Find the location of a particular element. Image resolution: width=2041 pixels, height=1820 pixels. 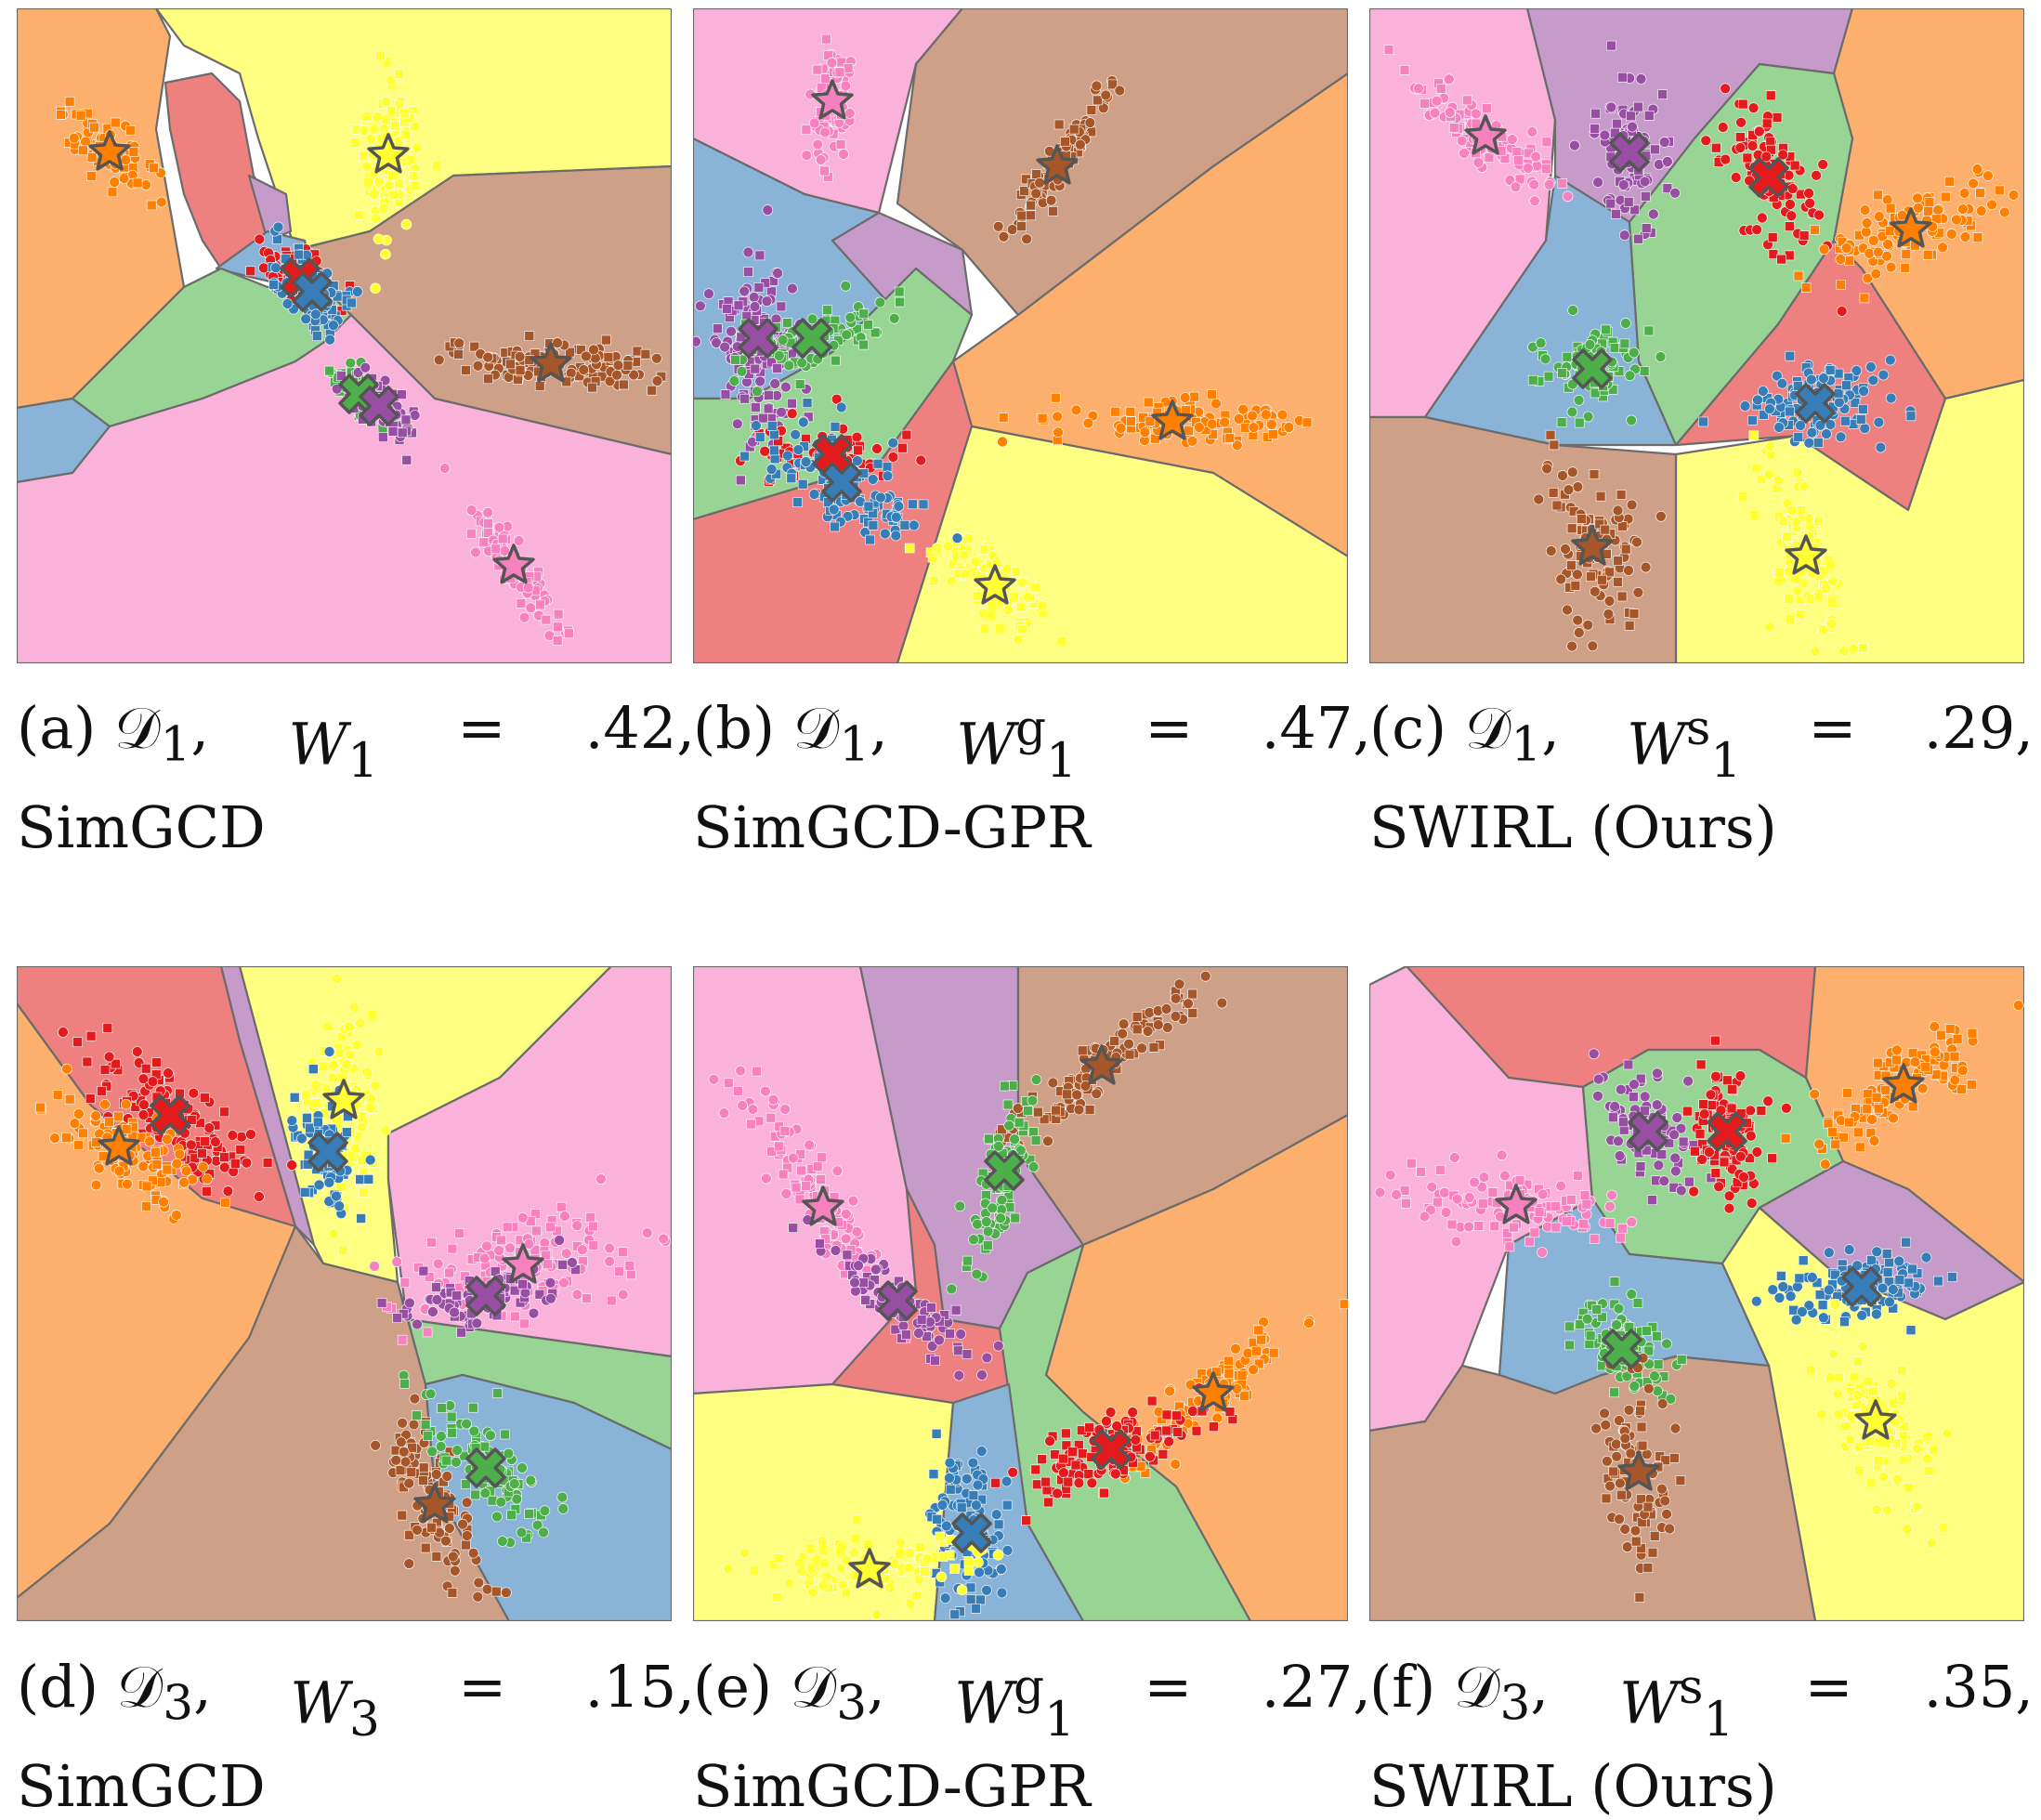

scatter-plot-c is located at coordinates (1696, 335).